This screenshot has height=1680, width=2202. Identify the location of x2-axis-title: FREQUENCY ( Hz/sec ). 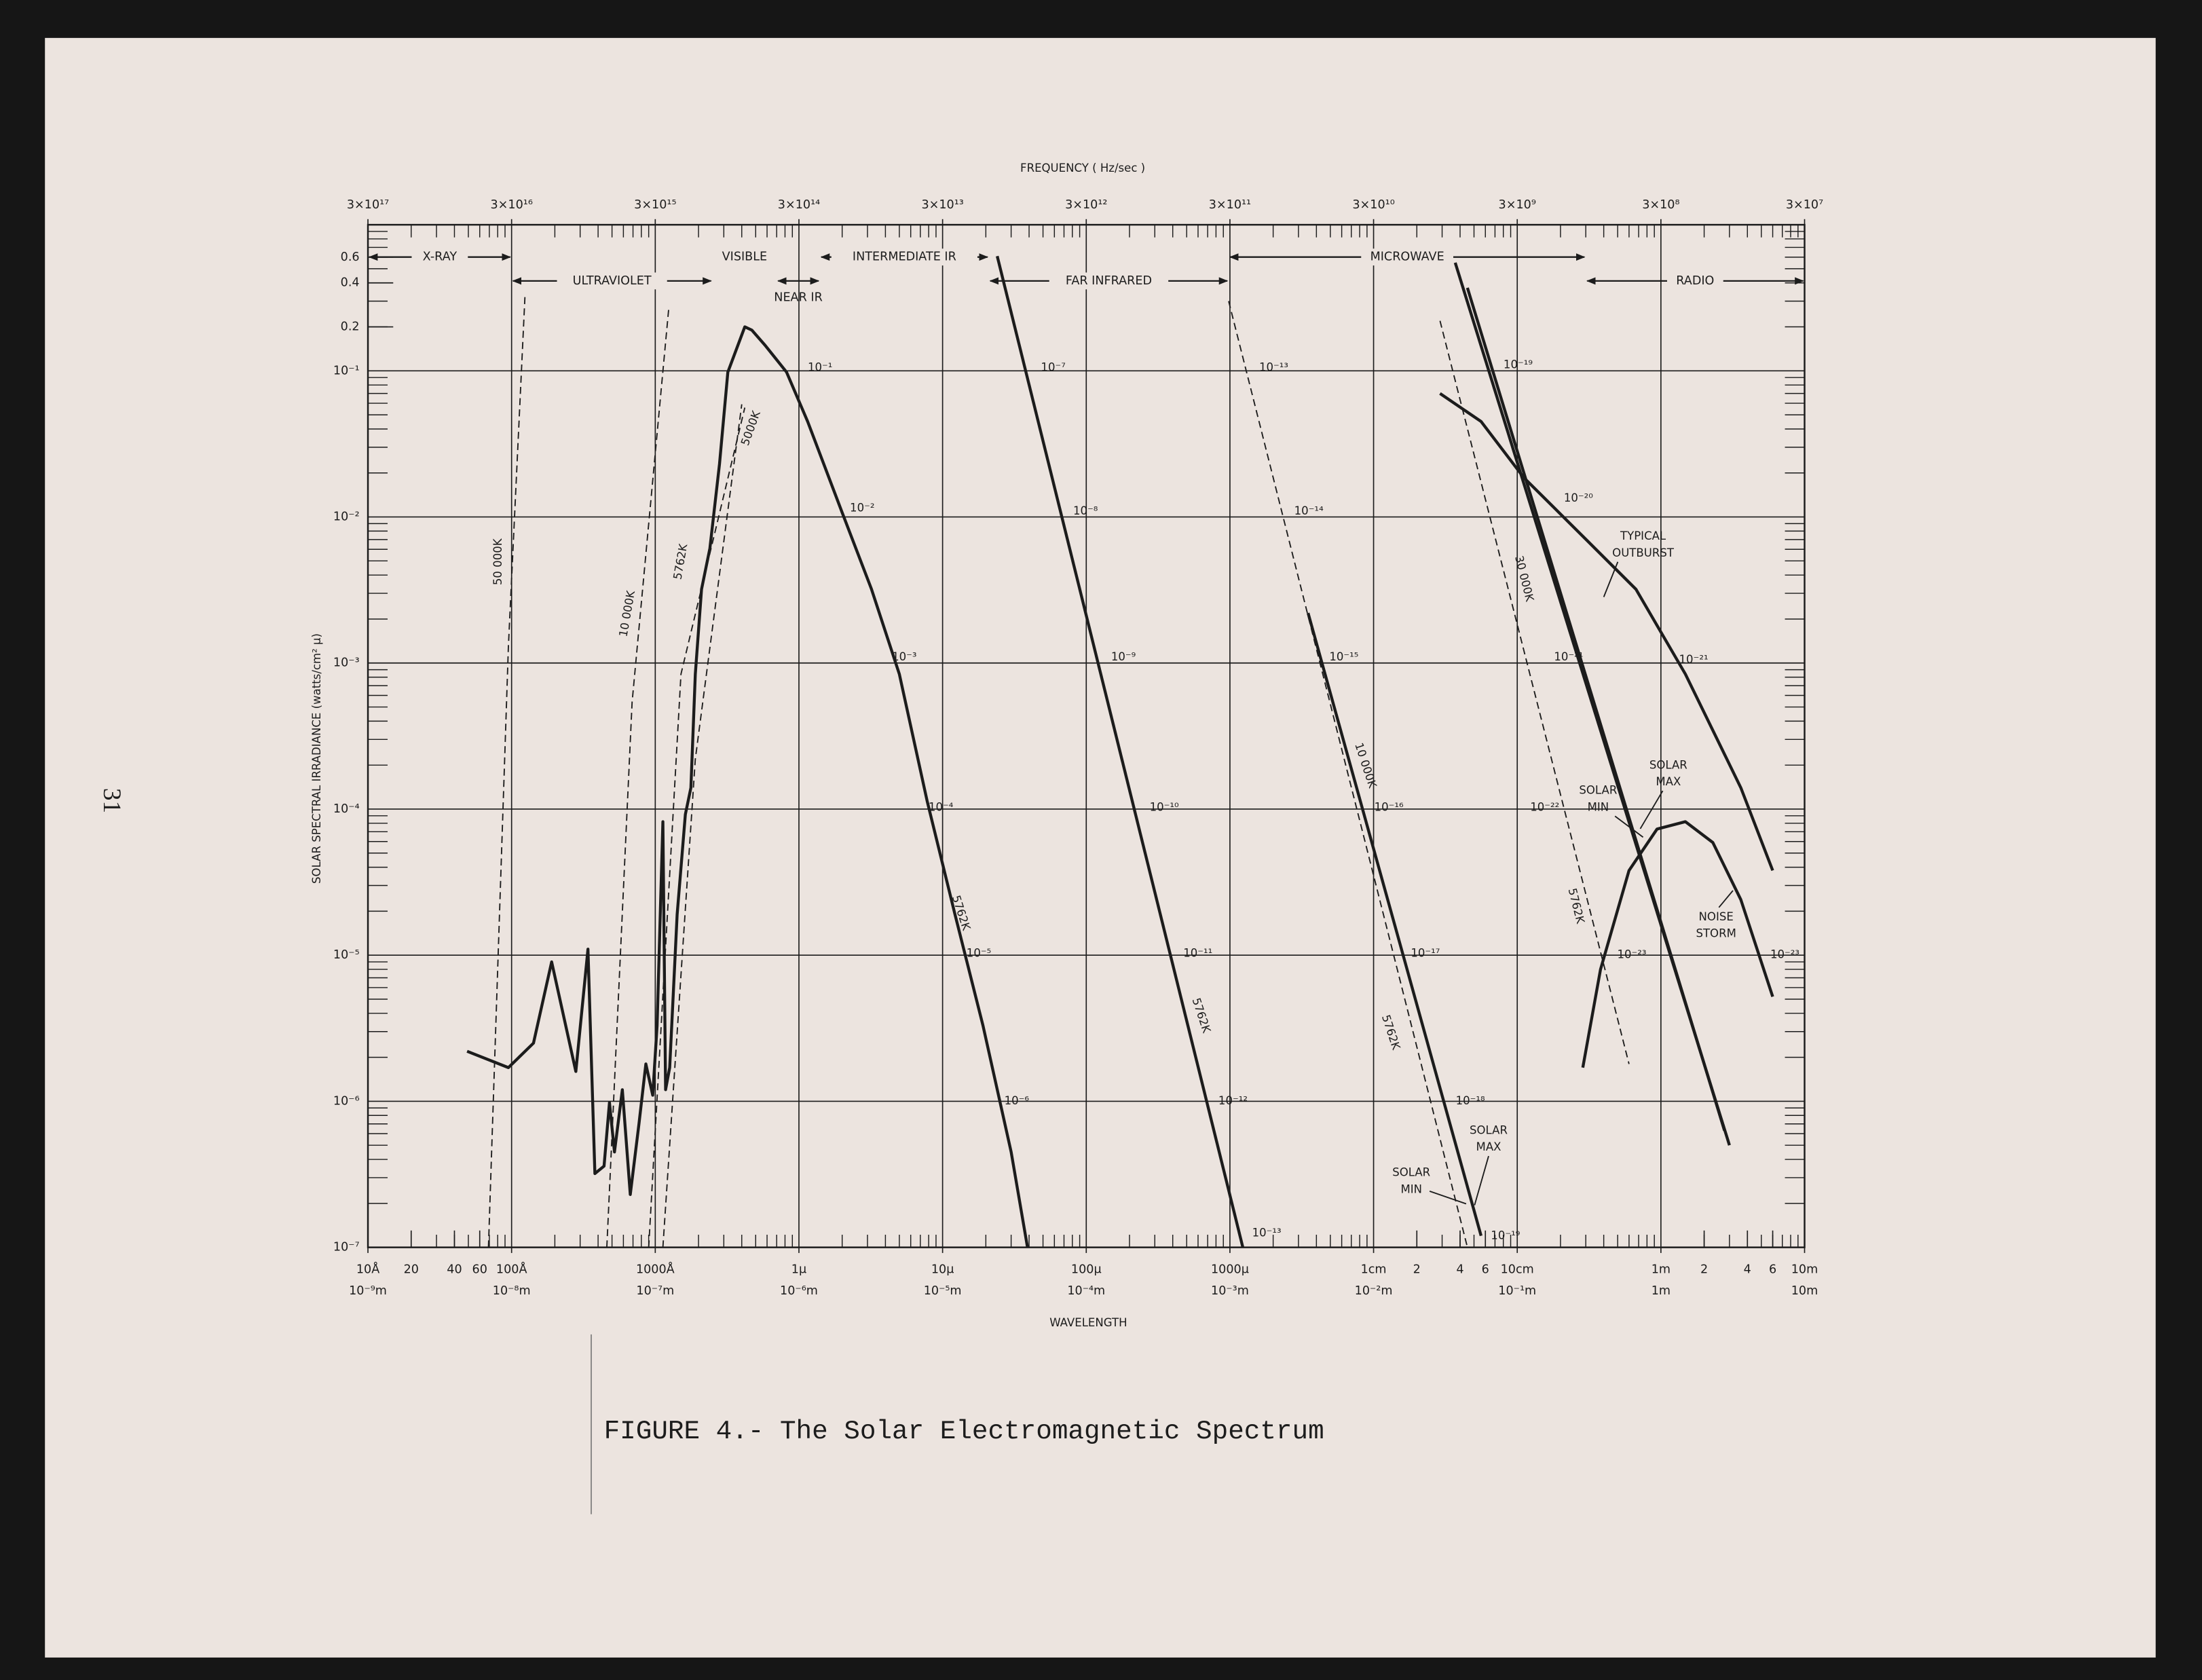
(1082, 168).